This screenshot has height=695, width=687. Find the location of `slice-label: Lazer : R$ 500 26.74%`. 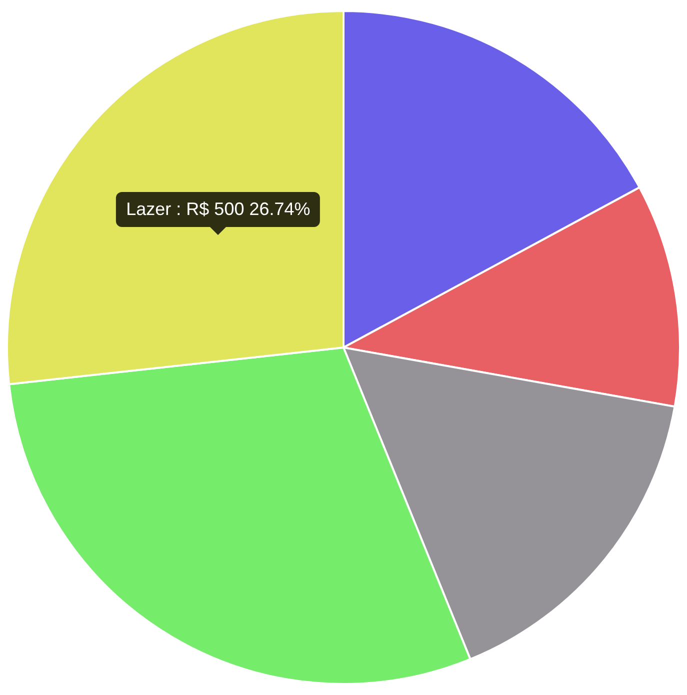

slice-label: Lazer : R$ 500 26.74% is located at coordinates (218, 210).